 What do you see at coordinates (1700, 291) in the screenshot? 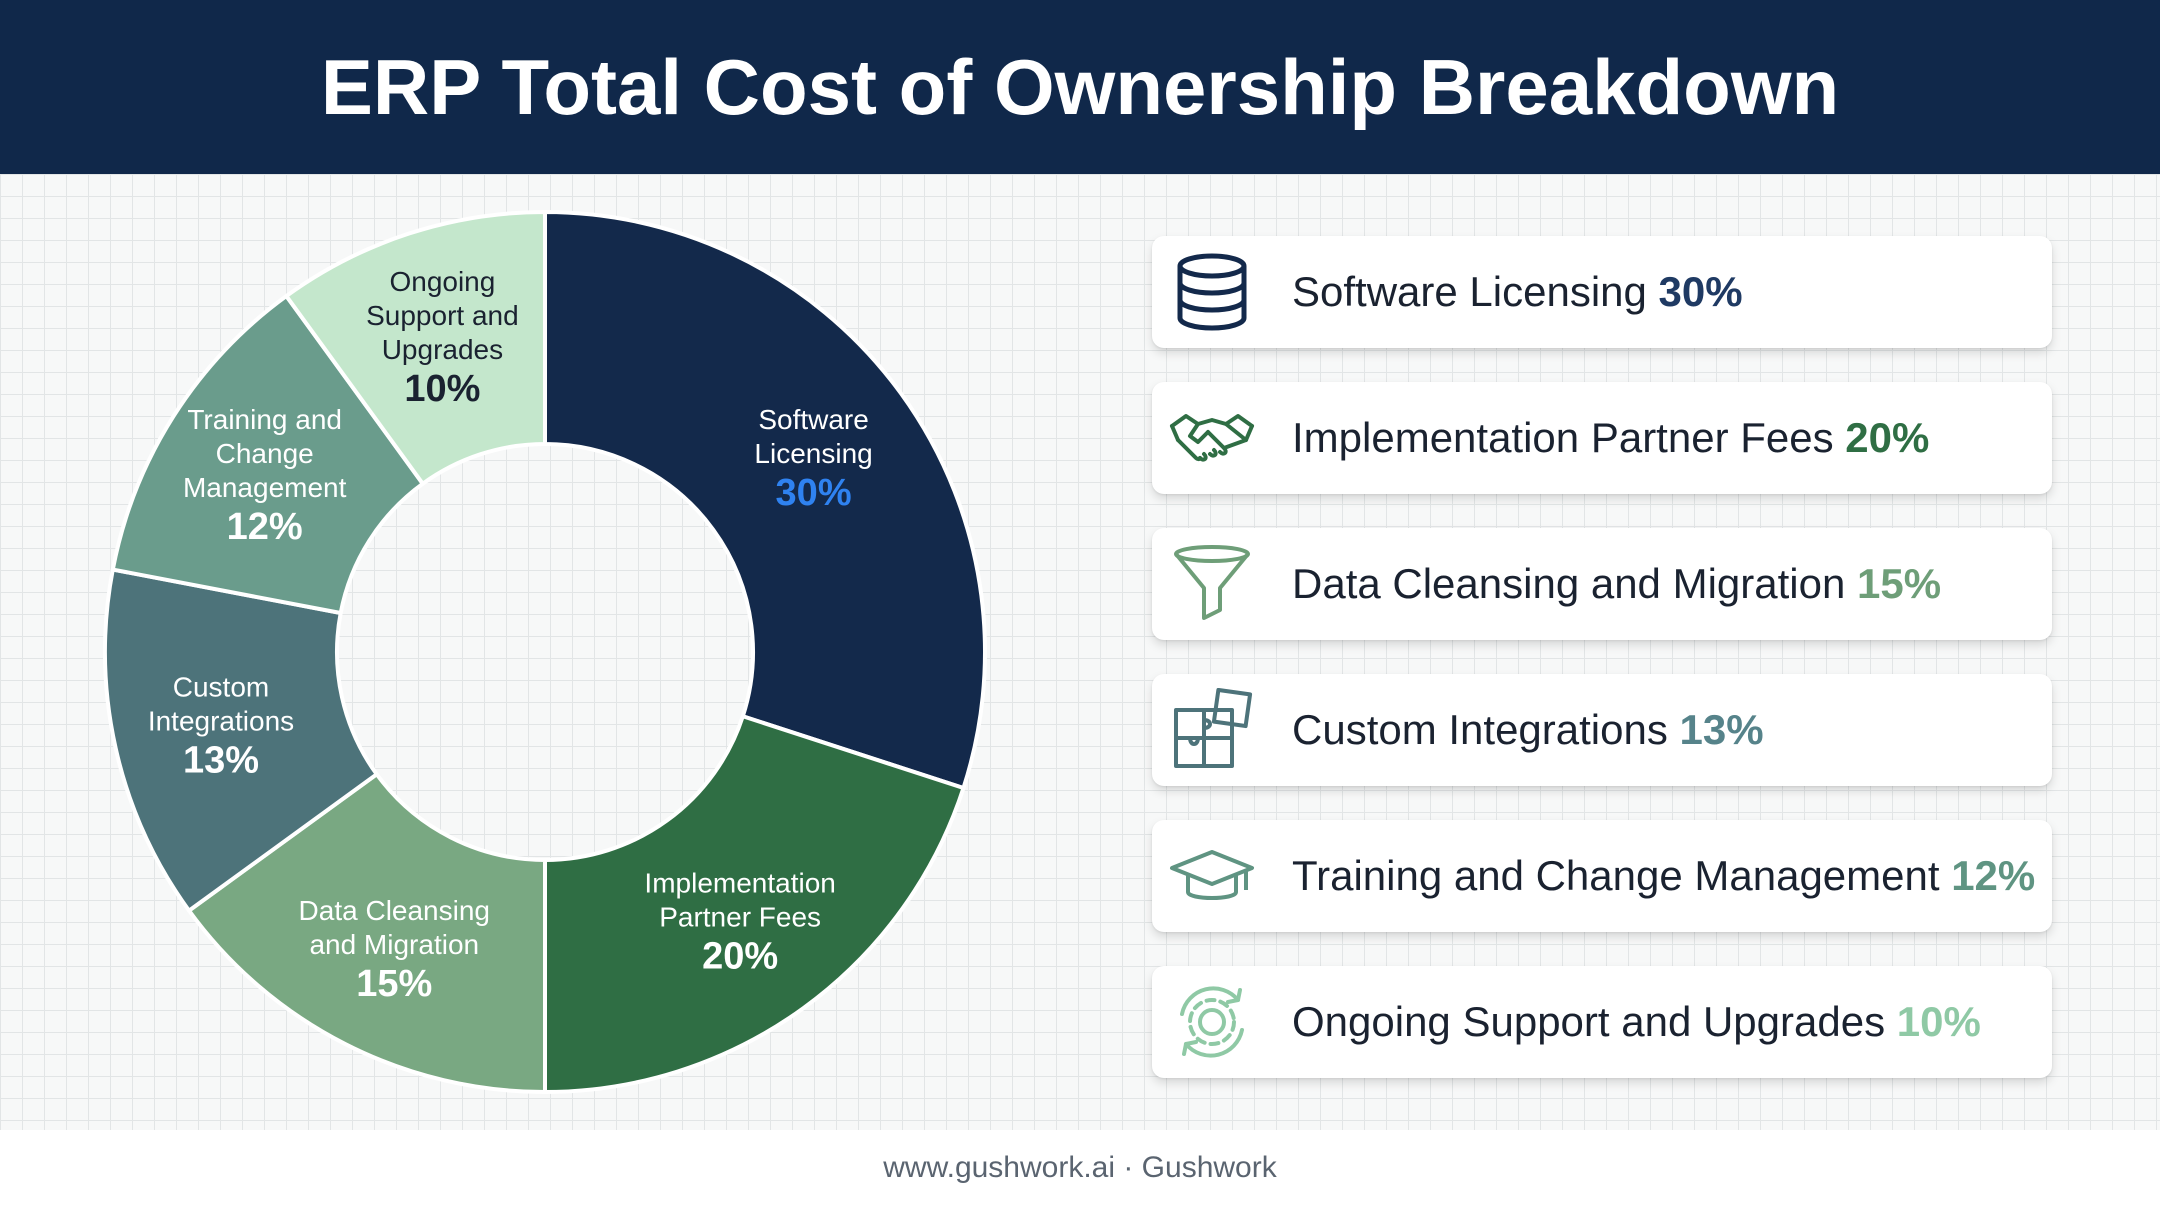
I see `legend-percent: 30%` at bounding box center [1700, 291].